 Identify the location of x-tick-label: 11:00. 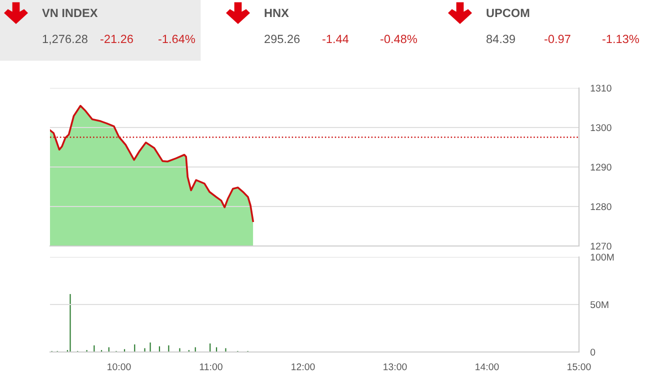
(211, 366).